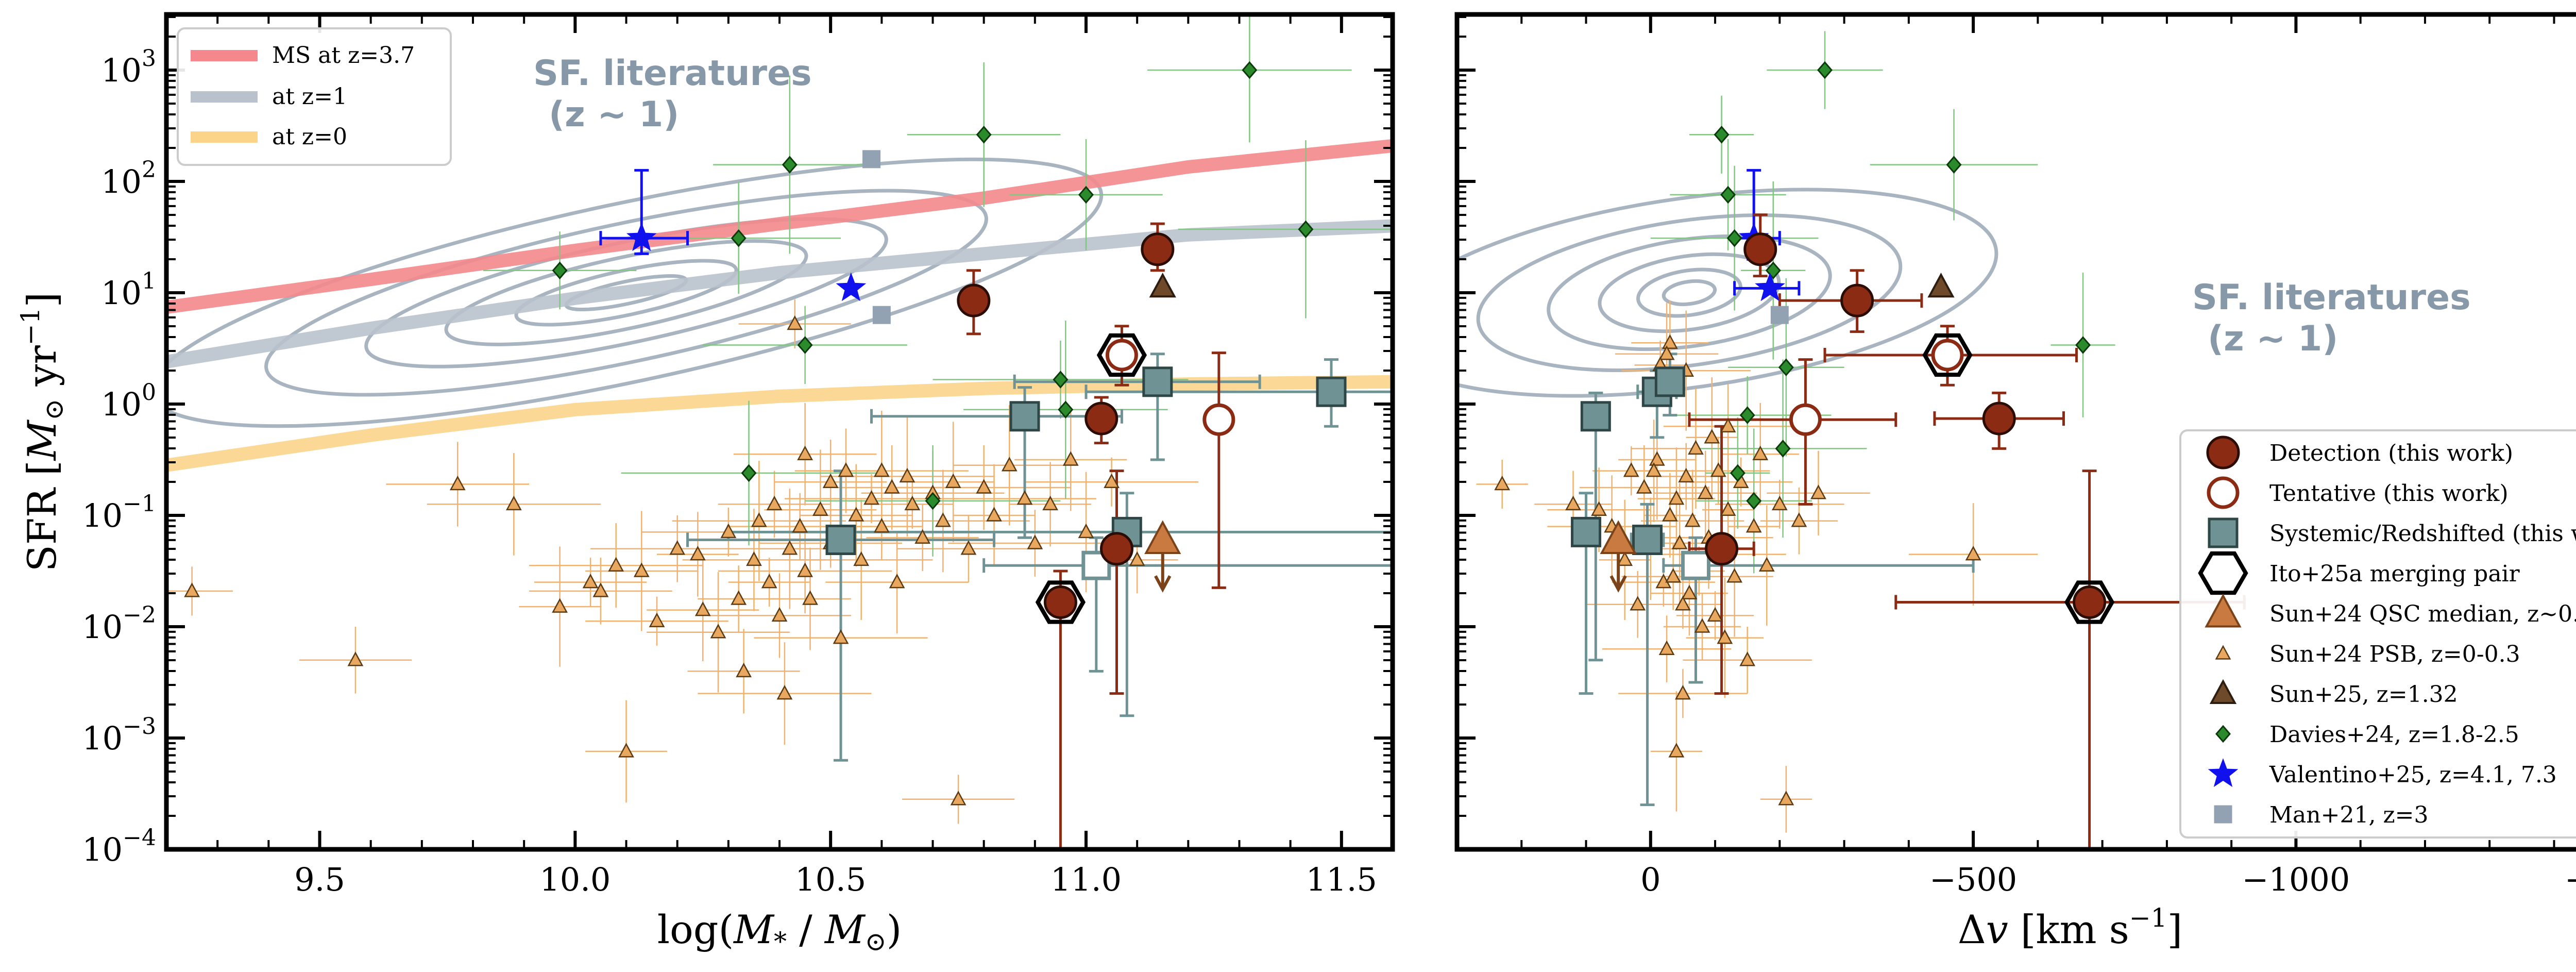 This screenshot has width=2576, height=972. Describe the element at coordinates (1779, 315) in the screenshot. I see `right-small-square-point` at that location.